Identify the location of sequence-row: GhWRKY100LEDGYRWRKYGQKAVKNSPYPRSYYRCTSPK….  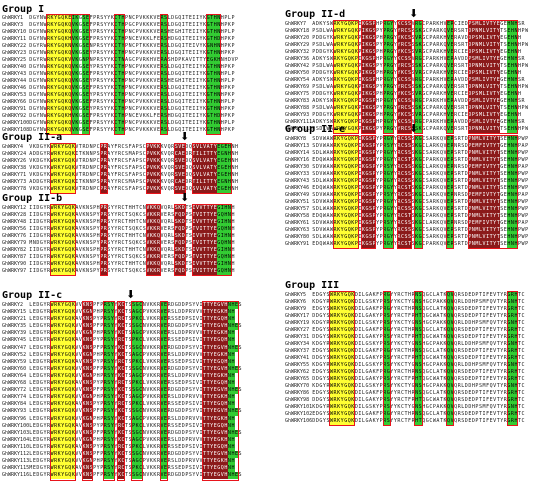
(122, 426).